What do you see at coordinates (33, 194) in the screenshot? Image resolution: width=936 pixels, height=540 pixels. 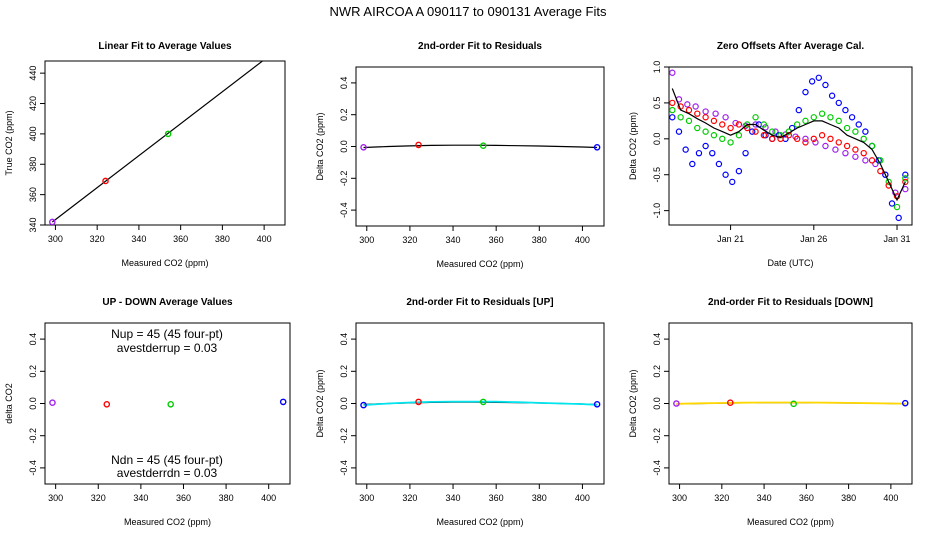 I see `y-tick-label: 360` at bounding box center [33, 194].